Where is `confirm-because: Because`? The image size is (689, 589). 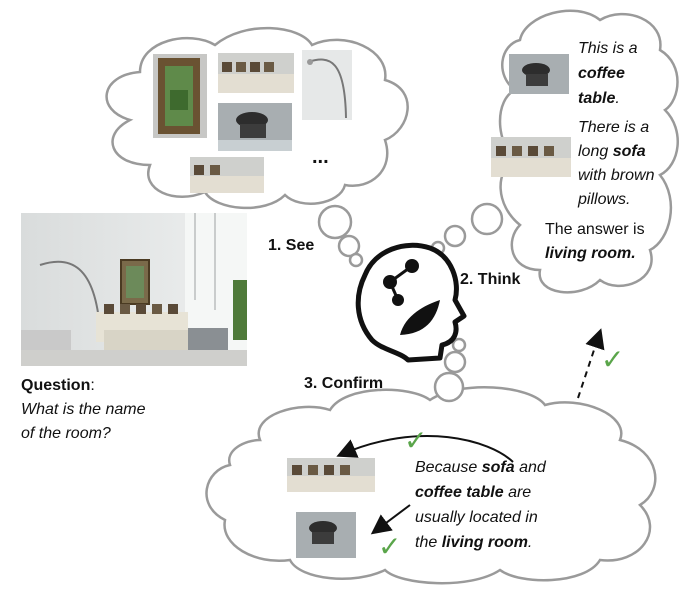
confirm-because: Because is located at coordinates (448, 467).